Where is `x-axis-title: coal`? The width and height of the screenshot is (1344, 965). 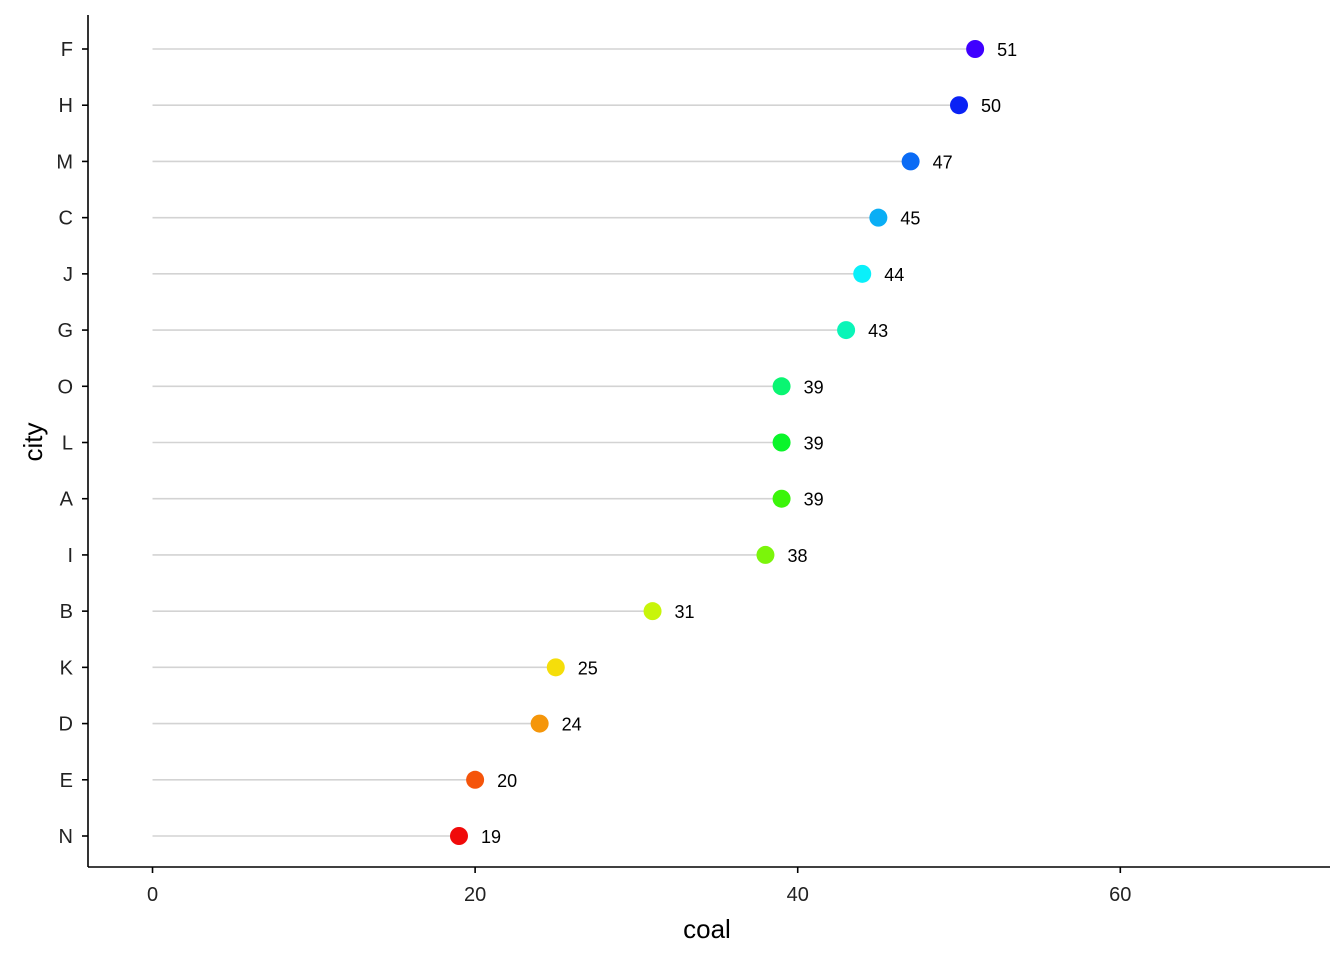
x-axis-title: coal is located at coordinates (707, 929).